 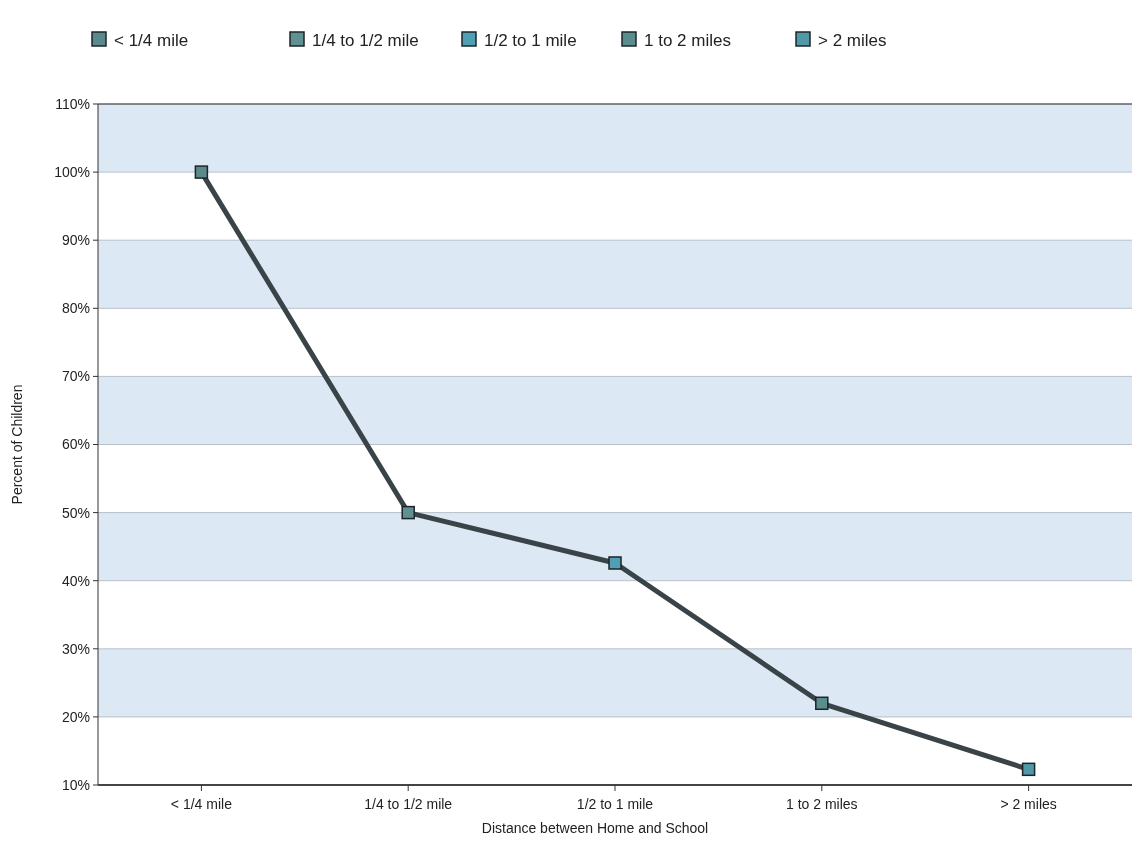 What do you see at coordinates (75, 580) in the screenshot?
I see `y-tick-label: 40%` at bounding box center [75, 580].